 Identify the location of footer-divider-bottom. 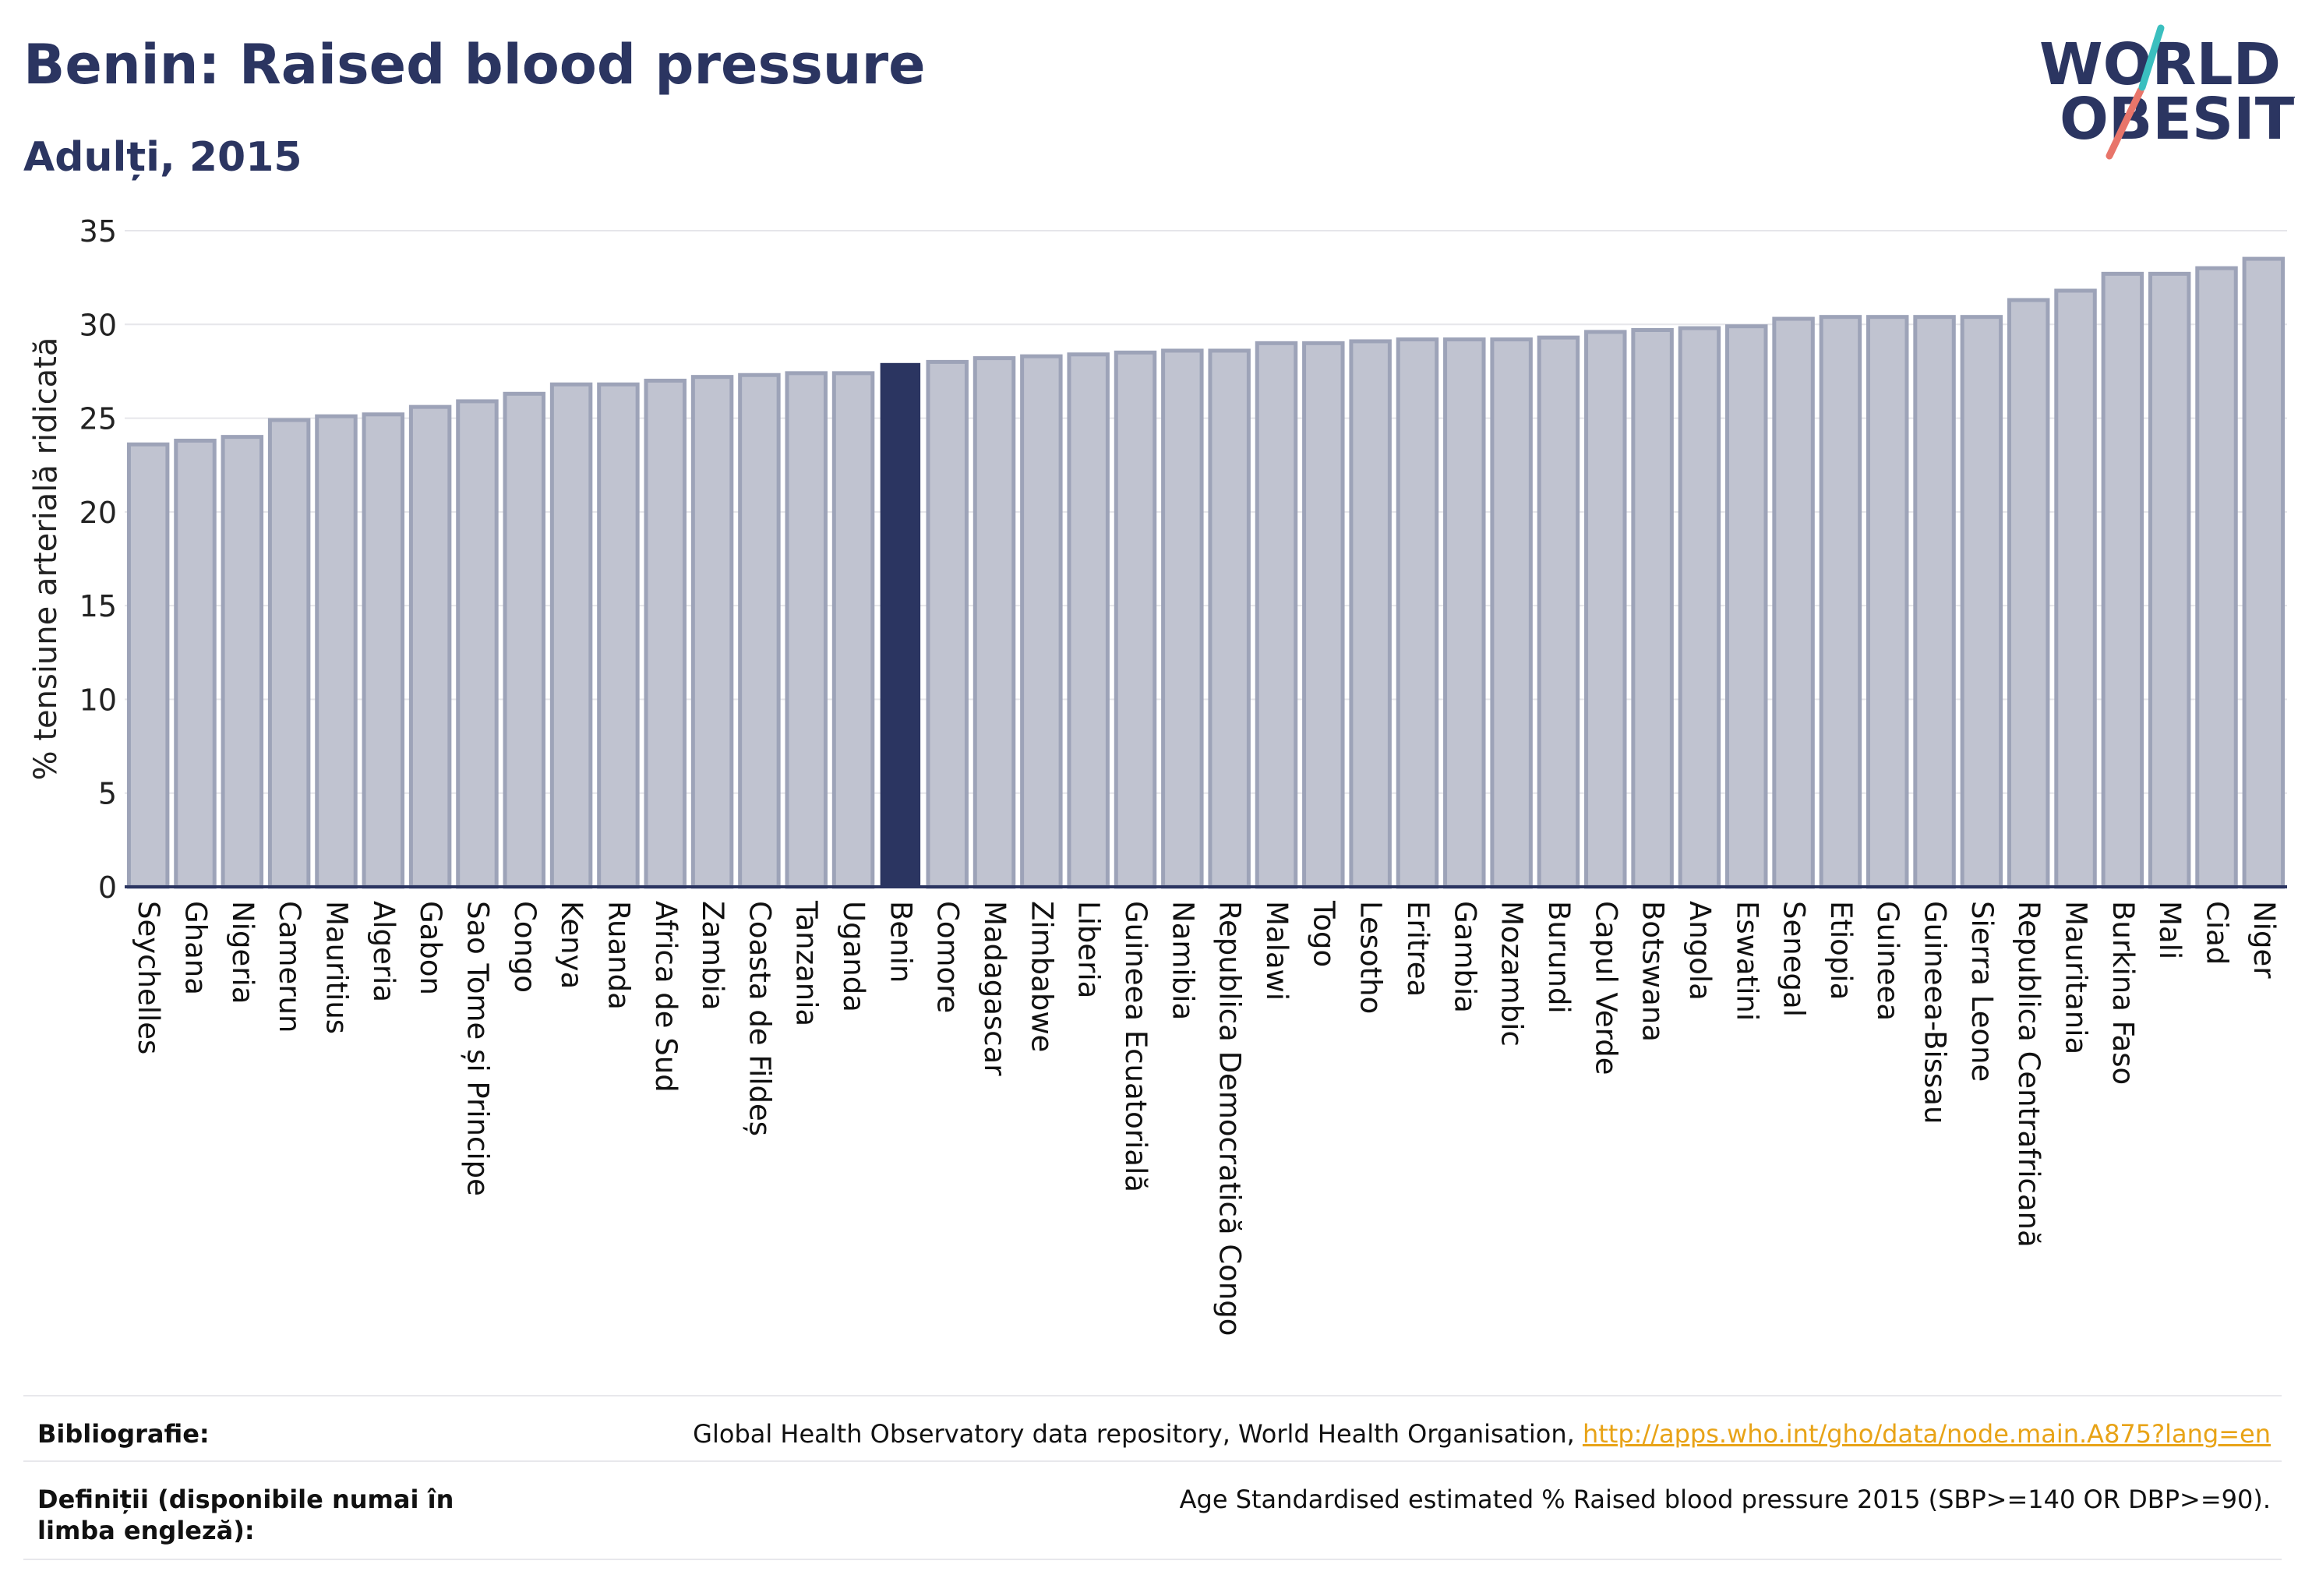
(1152, 1559).